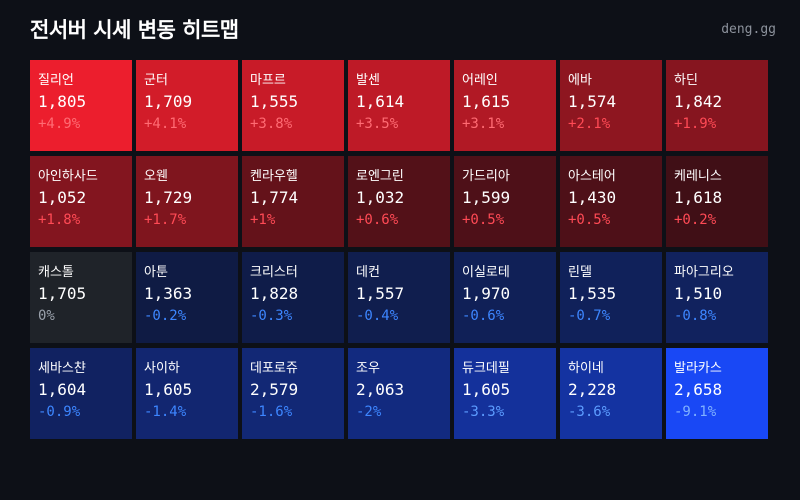  Describe the element at coordinates (611, 393) in the screenshot. I see `server-tile: 하이네 2,228 -3.6%` at that location.